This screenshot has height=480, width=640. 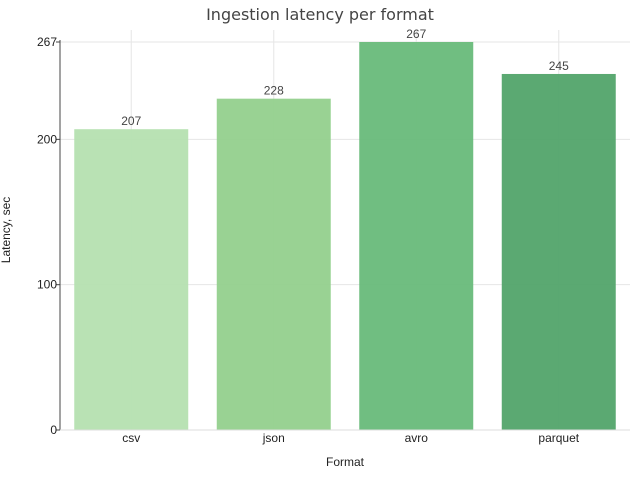 I want to click on bar-csv, so click(x=131, y=279).